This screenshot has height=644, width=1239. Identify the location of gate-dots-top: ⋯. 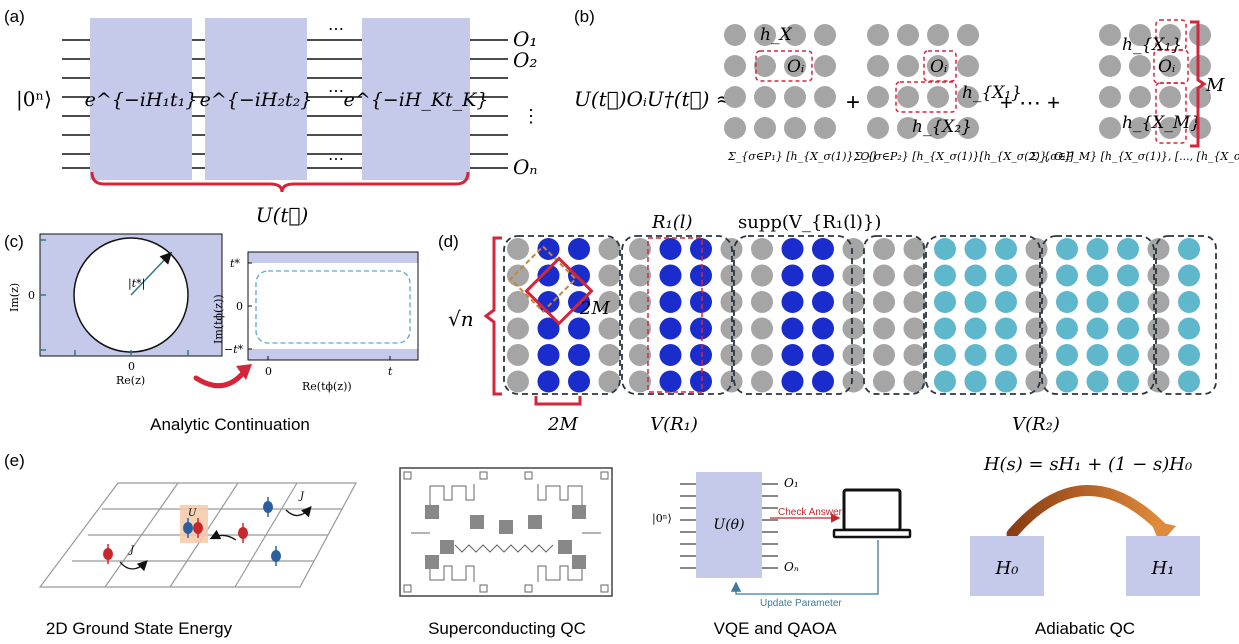
(336, 29).